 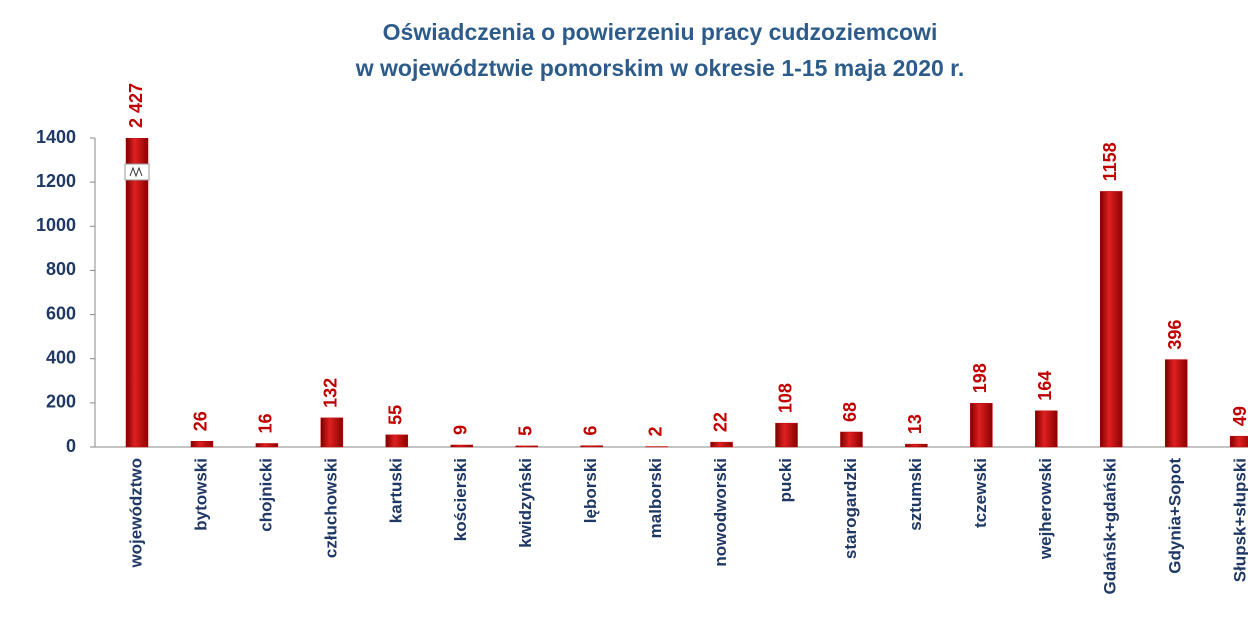 I want to click on value-label: 9, so click(x=461, y=430).